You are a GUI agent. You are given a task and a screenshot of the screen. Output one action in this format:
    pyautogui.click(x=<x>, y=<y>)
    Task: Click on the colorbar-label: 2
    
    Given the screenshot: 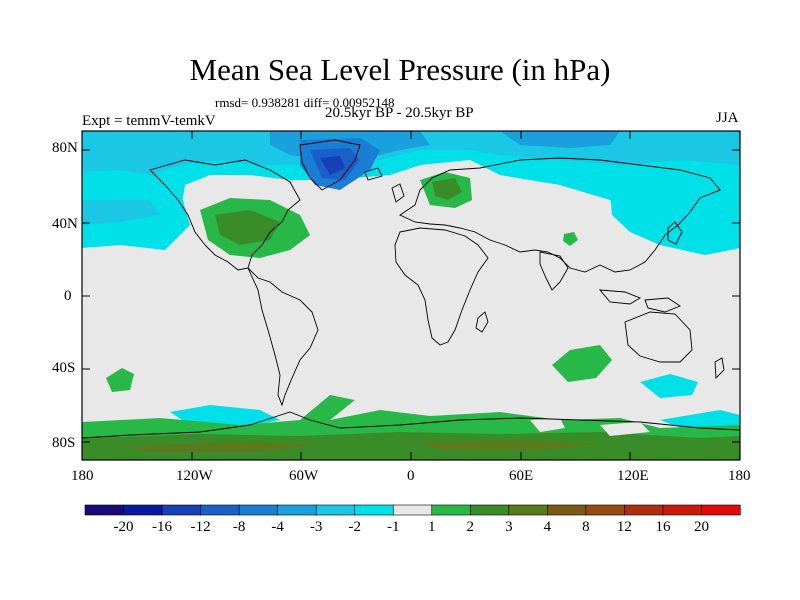 What is the action you would take?
    pyautogui.click(x=470, y=527)
    